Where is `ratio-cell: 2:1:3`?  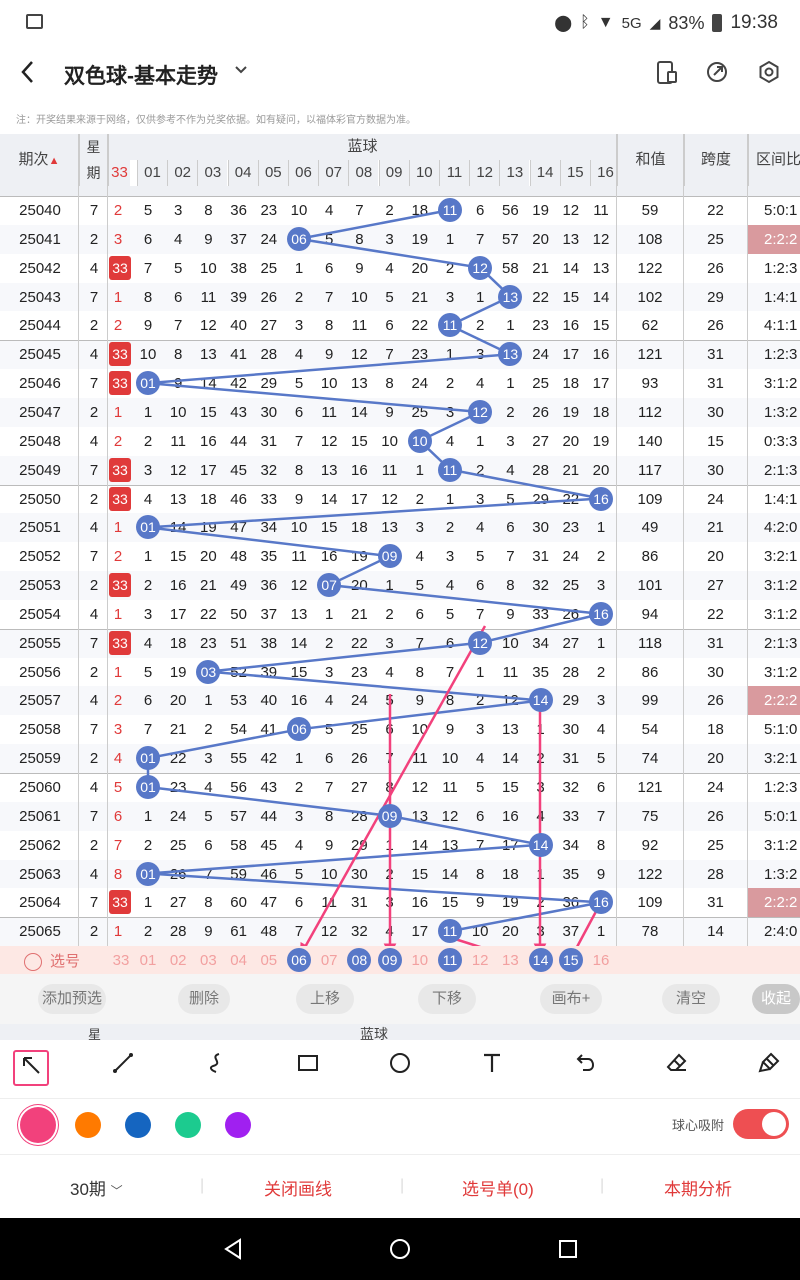 ratio-cell: 2:1:3 is located at coordinates (781, 643).